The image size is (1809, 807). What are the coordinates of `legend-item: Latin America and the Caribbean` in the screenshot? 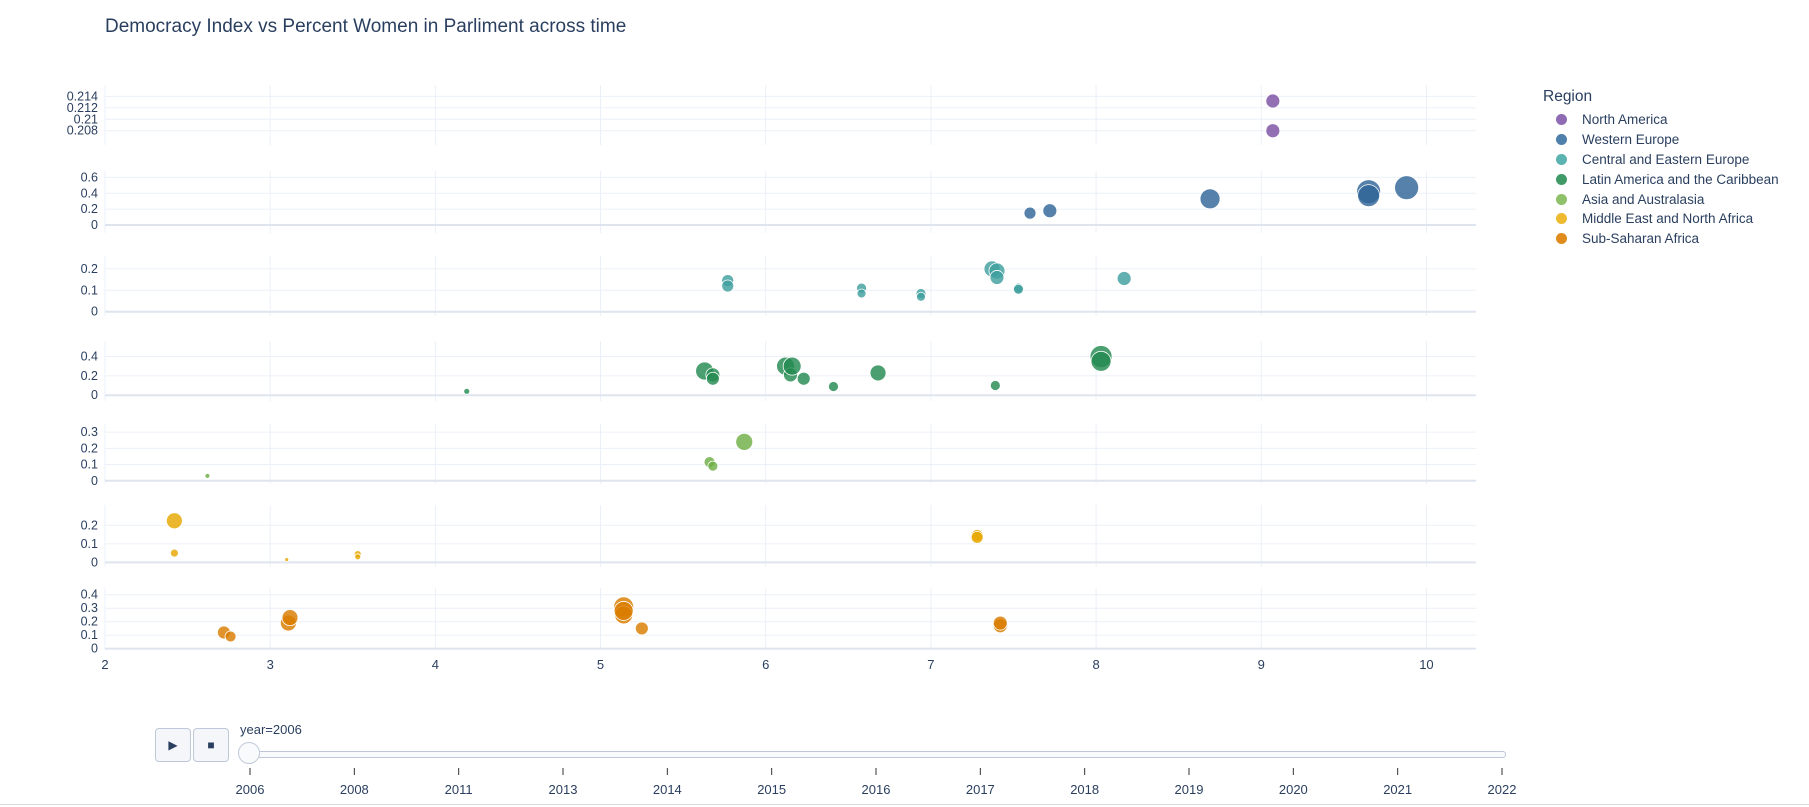 It's located at (1661, 179).